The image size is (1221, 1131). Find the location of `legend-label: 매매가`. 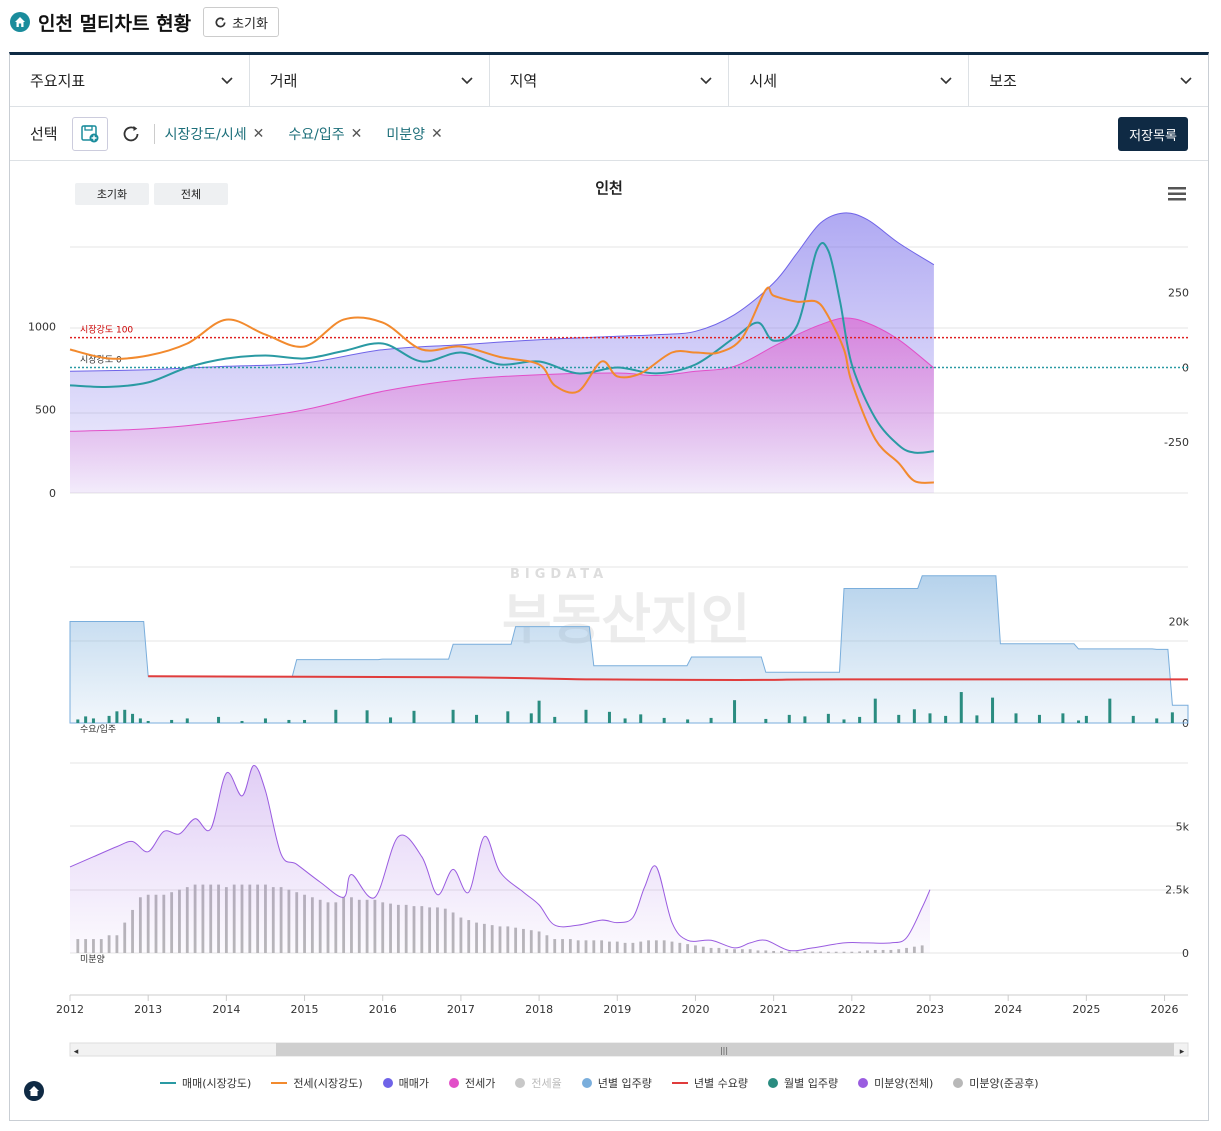

legend-label: 매매가 is located at coordinates (413, 1083).